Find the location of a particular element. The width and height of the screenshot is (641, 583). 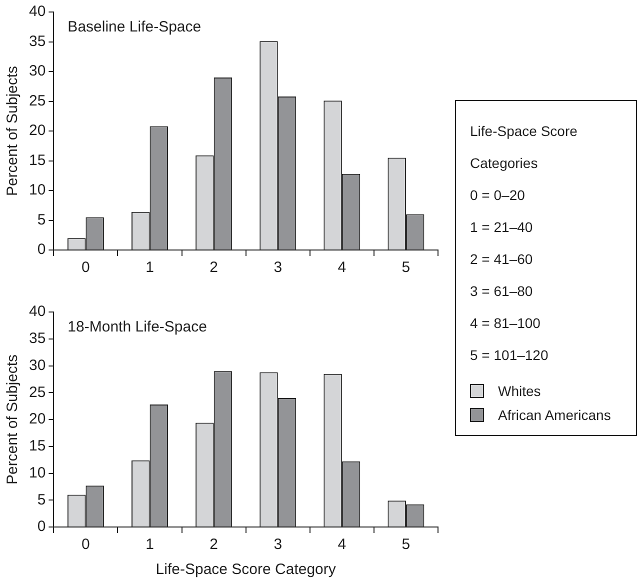

legend-title: Life-Space Score Categories is located at coordinates (524, 147).